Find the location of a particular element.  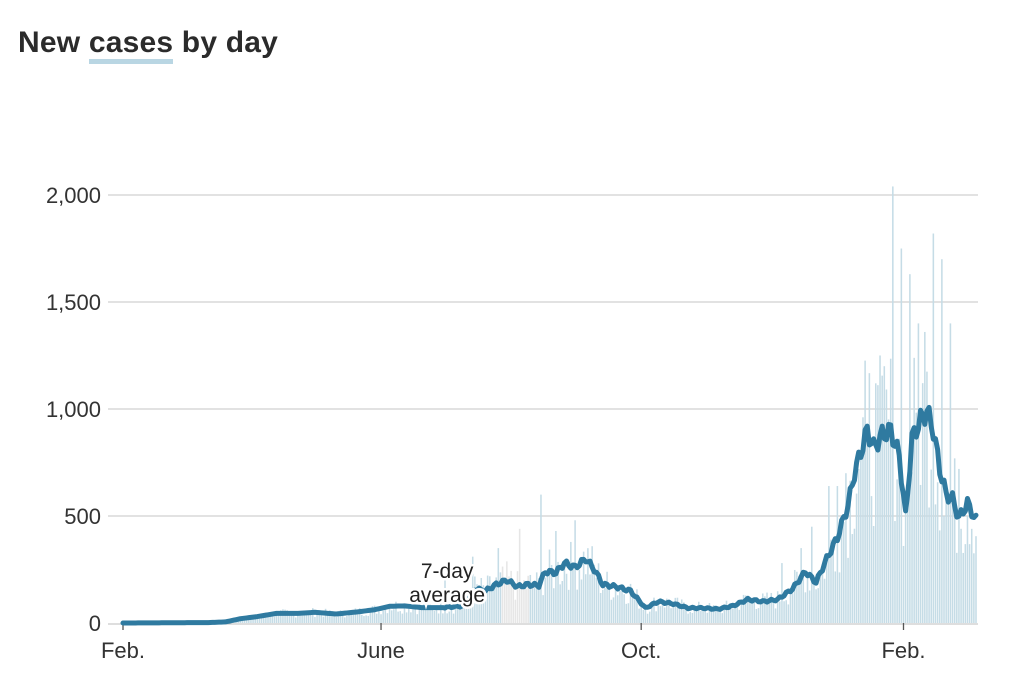

x-tick-label: Feb. is located at coordinates (123, 650).